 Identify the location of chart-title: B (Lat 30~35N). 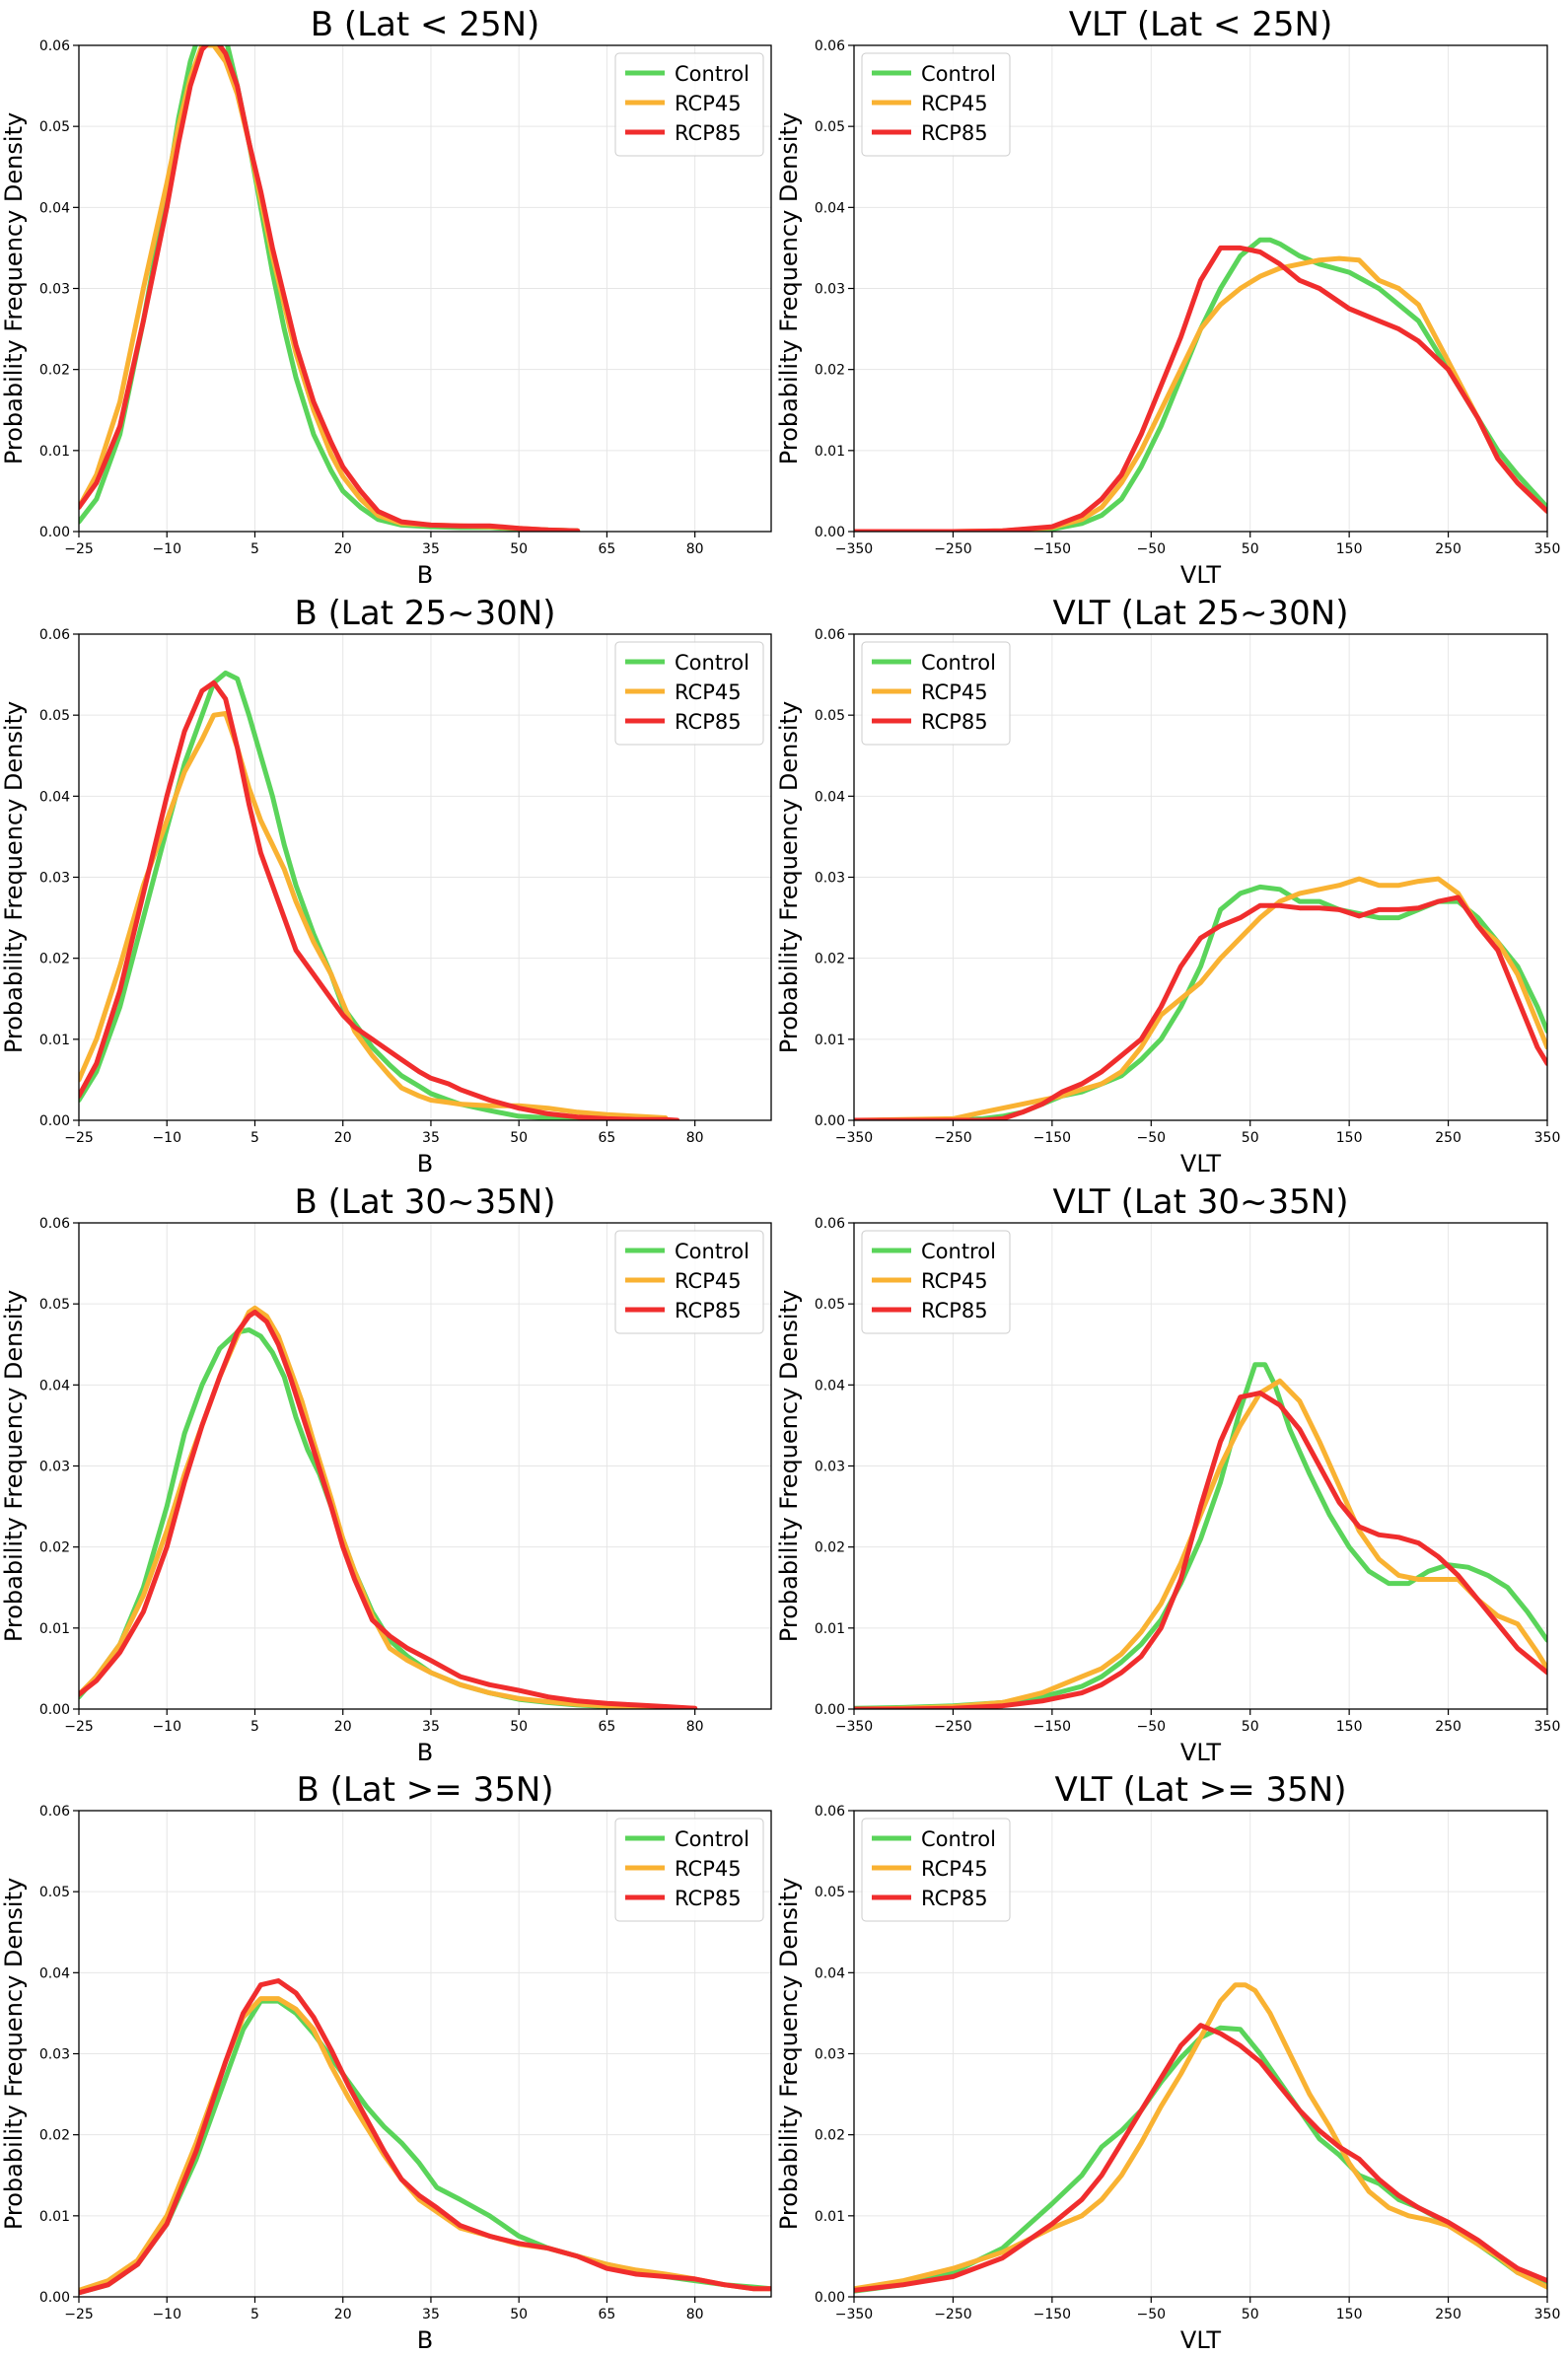
(424, 1202).